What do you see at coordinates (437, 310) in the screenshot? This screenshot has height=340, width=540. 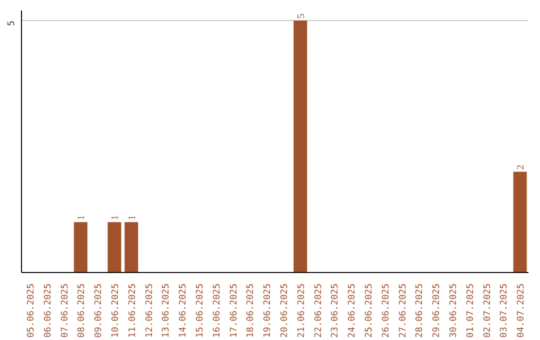 I see `x-tick-label: 29.06.2025` at bounding box center [437, 310].